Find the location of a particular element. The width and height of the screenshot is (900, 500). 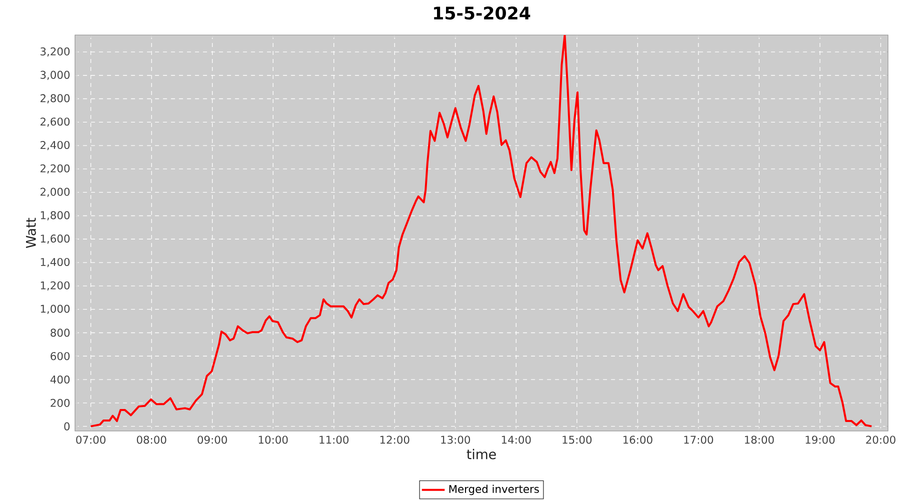

x-tick-label: 17:00 is located at coordinates (699, 440).